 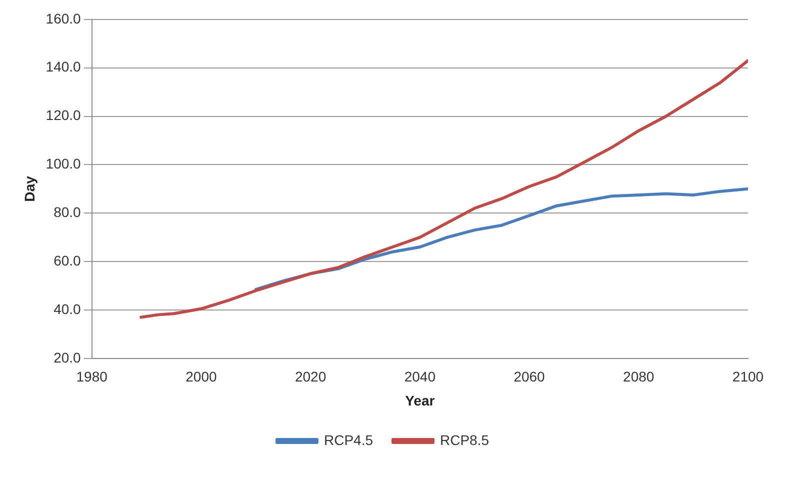 I want to click on x-tick-label: 2000, so click(x=201, y=376).